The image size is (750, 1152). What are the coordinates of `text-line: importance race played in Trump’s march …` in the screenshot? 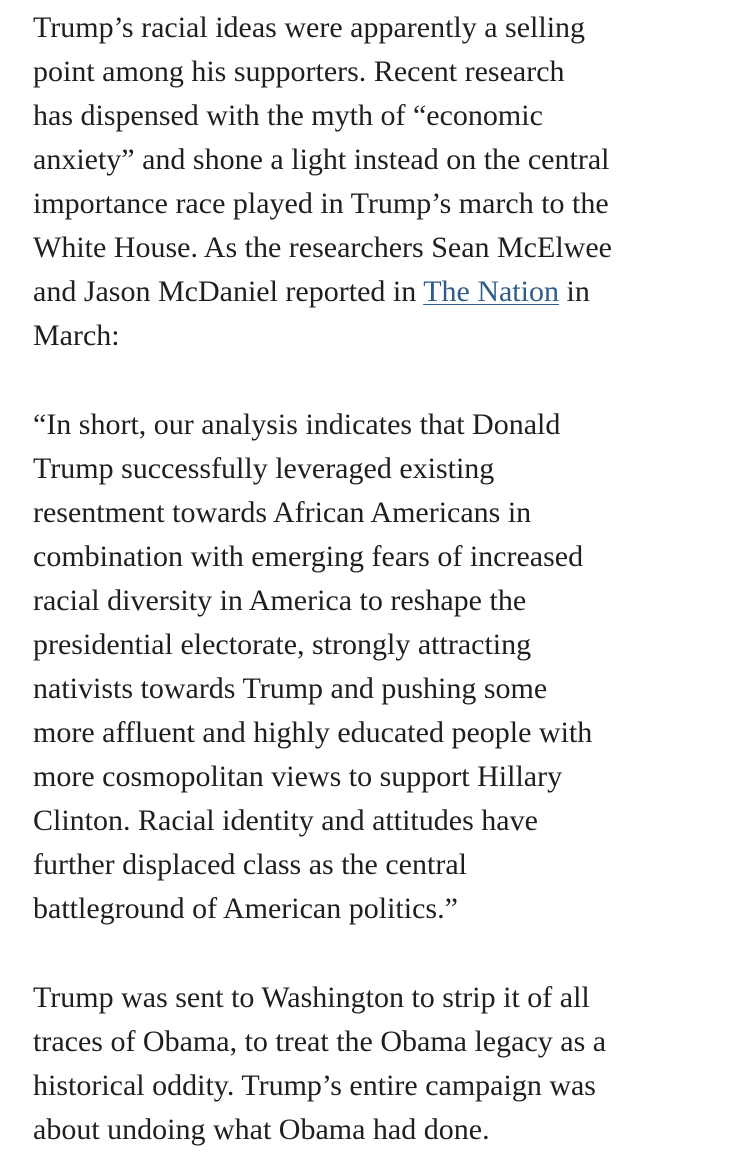 It's located at (321, 203).